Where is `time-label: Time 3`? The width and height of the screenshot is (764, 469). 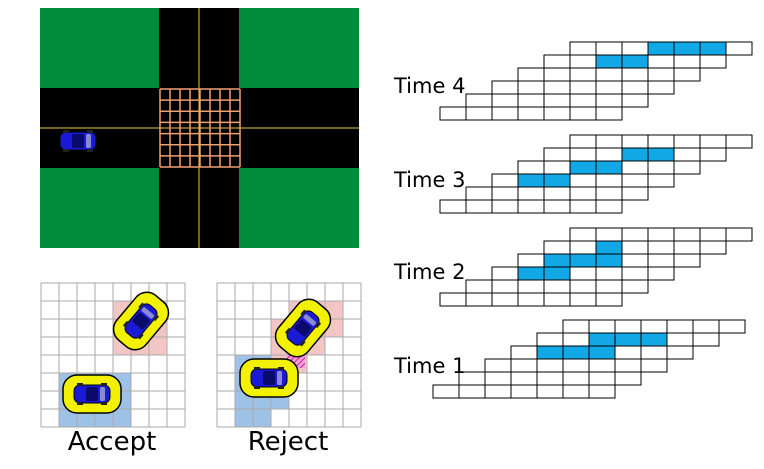 time-label: Time 3 is located at coordinates (429, 180).